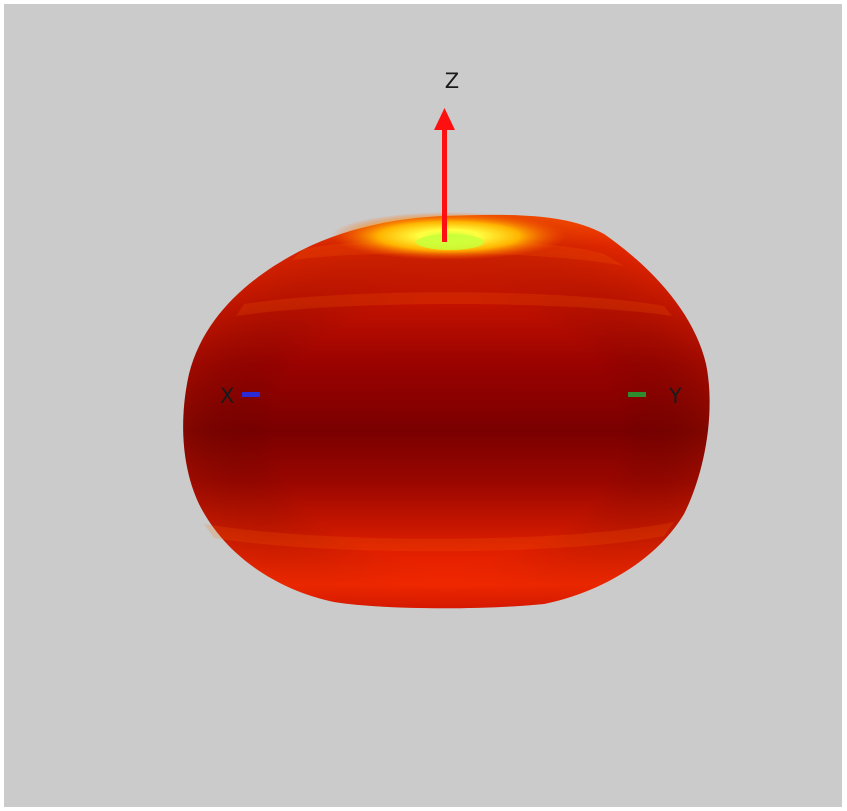 The height and width of the screenshot is (811, 847). I want to click on y-axis-marker, so click(637, 394).